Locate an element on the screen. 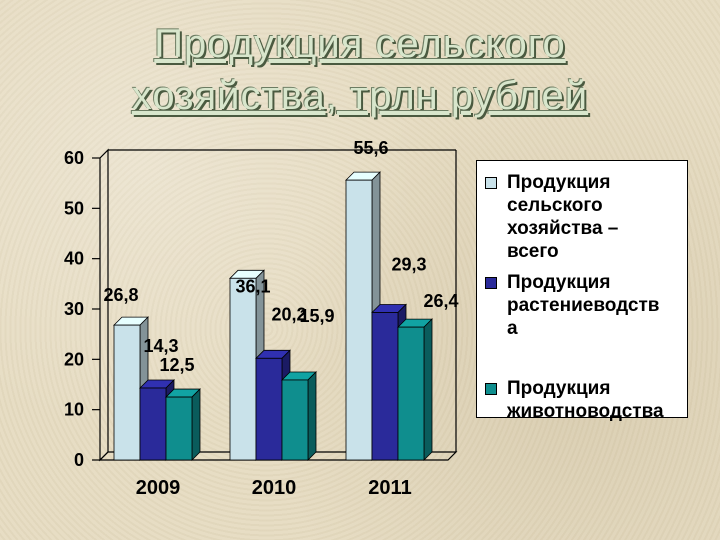 The height and width of the screenshot is (540, 720). bar-livestock-2009 is located at coordinates (179, 428).